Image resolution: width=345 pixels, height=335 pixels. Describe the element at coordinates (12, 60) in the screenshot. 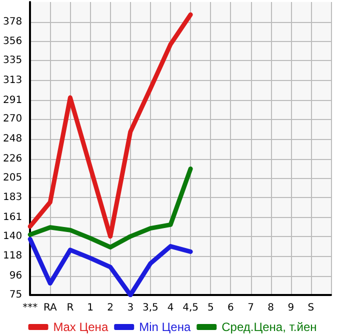

I see `y-tick-label: 335` at that location.